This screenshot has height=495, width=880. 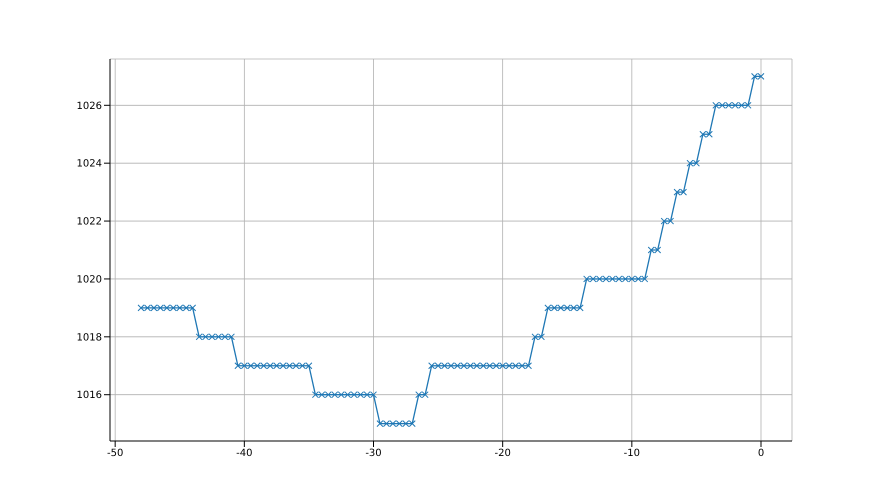 What do you see at coordinates (89, 396) in the screenshot?
I see `y-tick-label: 1016` at bounding box center [89, 396].